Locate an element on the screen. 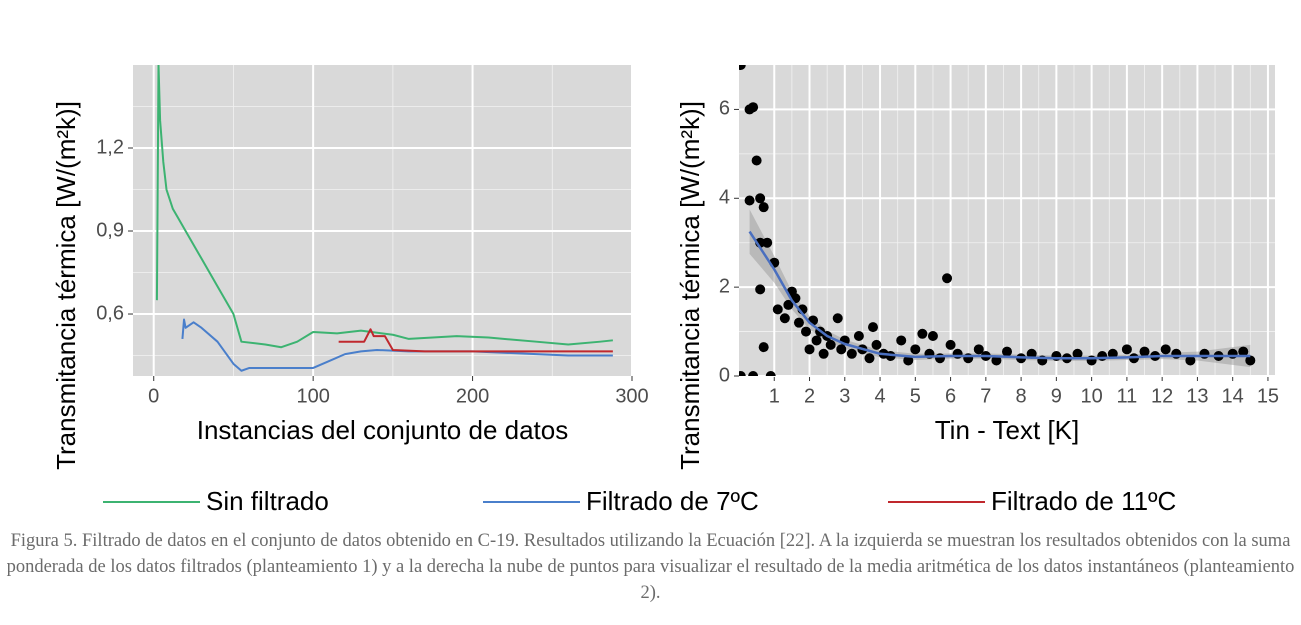 This screenshot has height=625, width=1301. y-tick-label: 6 is located at coordinates (724, 109).